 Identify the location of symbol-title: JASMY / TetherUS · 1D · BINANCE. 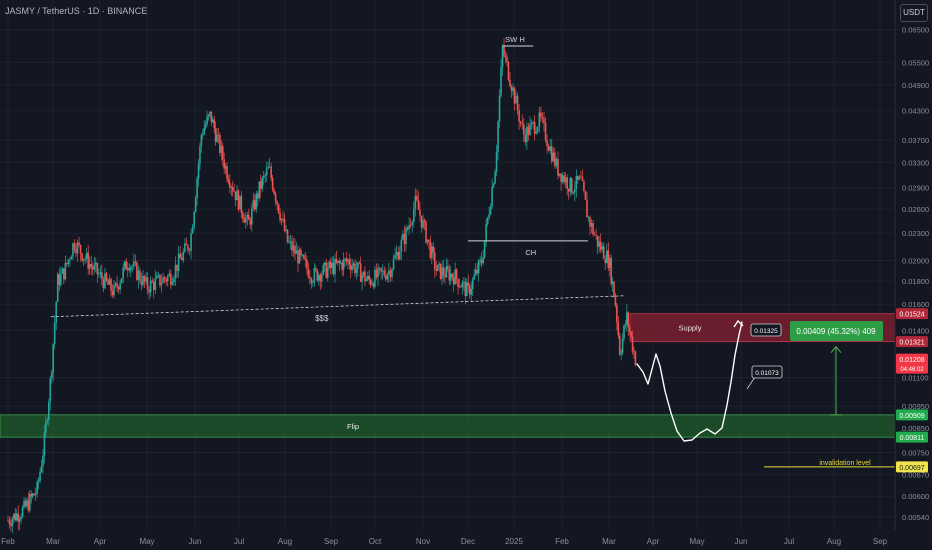
(76, 11).